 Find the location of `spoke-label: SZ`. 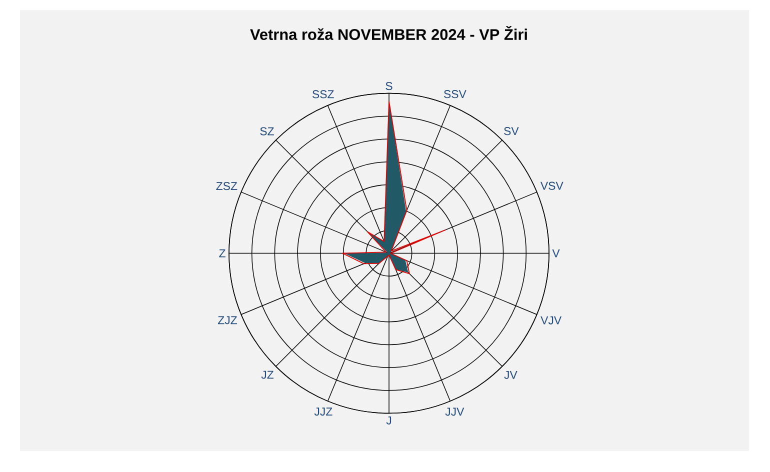

spoke-label: SZ is located at coordinates (267, 131).